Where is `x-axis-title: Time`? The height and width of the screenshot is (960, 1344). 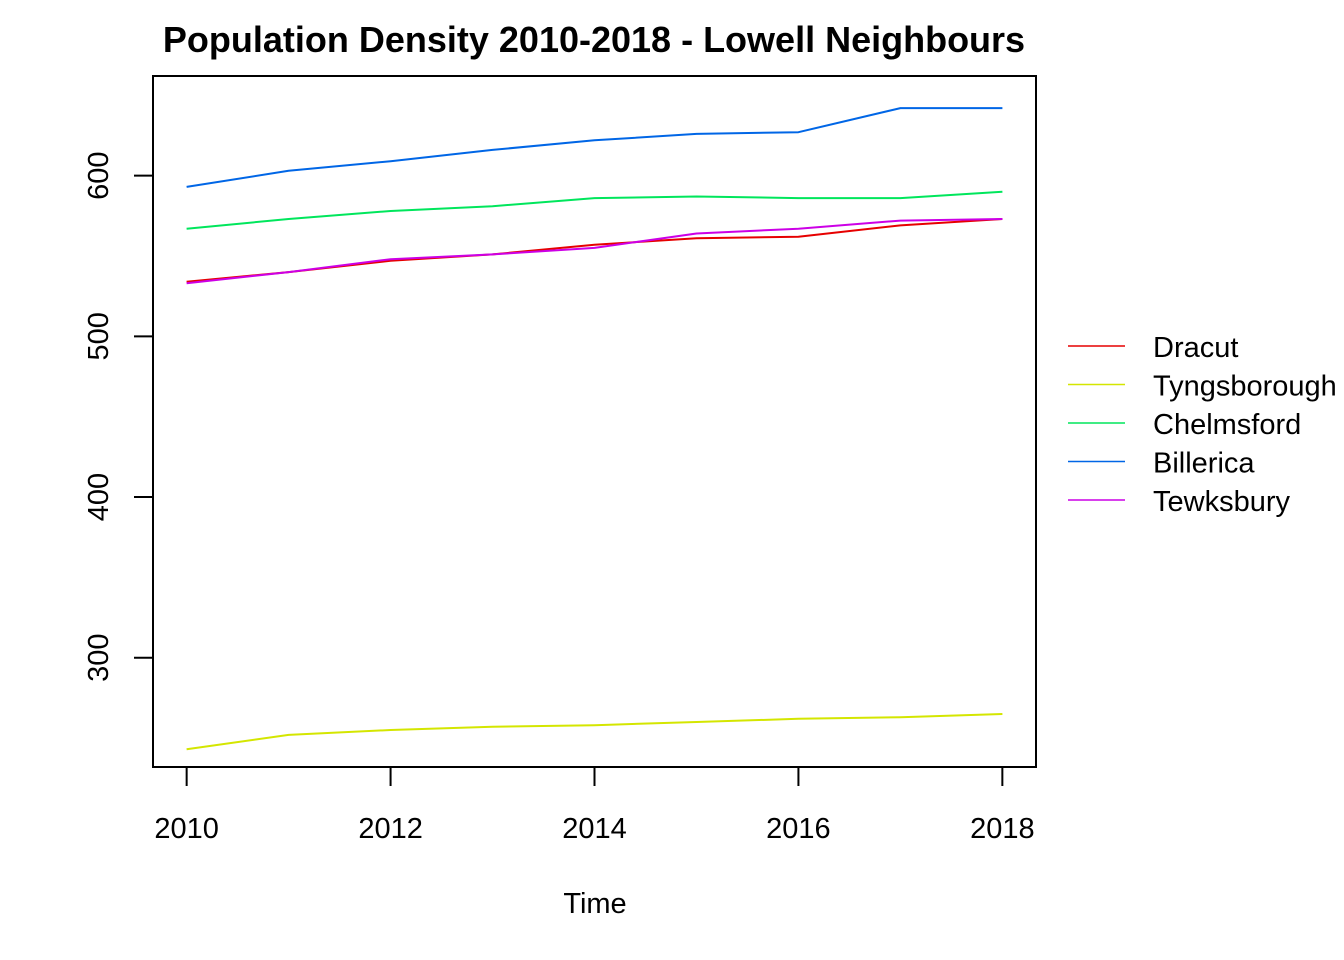 x-axis-title: Time is located at coordinates (594, 904).